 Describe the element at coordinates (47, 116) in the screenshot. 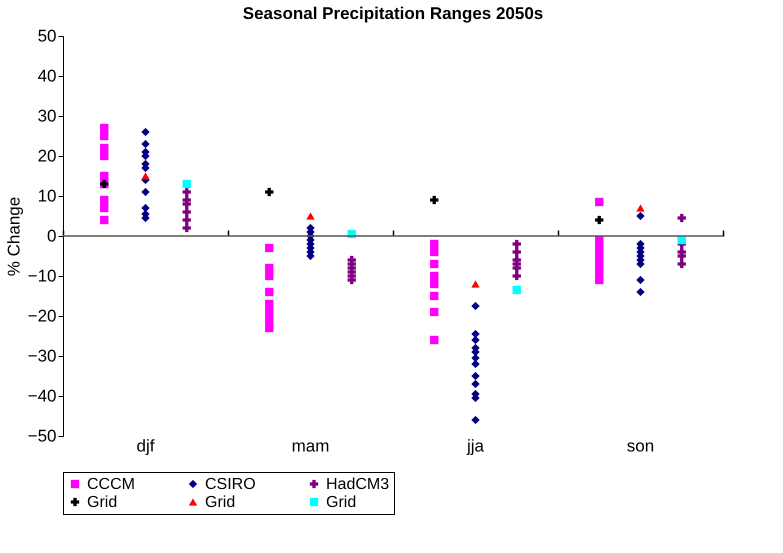

I see `y-tick-label: 30` at that location.